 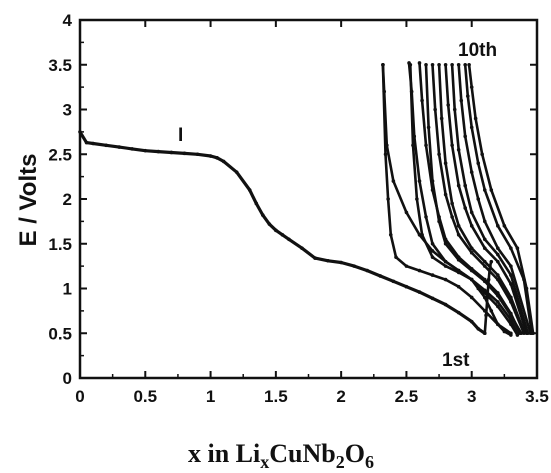 I want to click on x-tick-label: 1, so click(x=210, y=396).